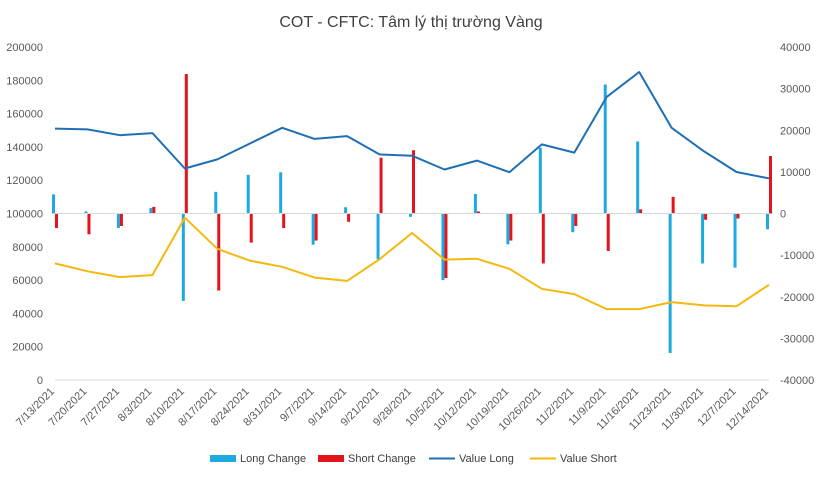 This screenshot has width=823, height=477. I want to click on right-axis-tick-label: -10000, so click(797, 256).